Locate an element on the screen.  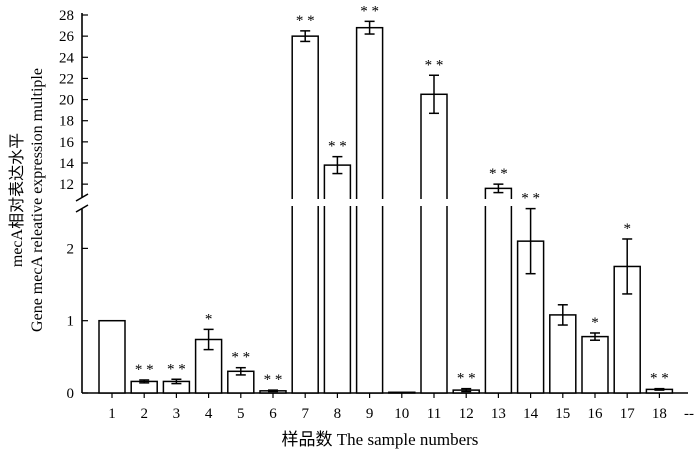
y-tick-label: 24 is located at coordinates (67, 58).